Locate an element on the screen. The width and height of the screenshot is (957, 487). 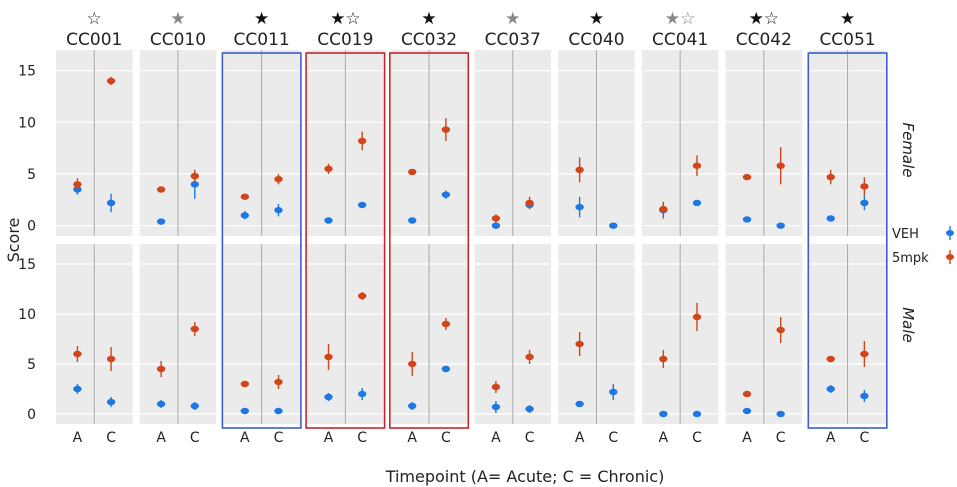
strain-label: CC037 is located at coordinates (513, 40).